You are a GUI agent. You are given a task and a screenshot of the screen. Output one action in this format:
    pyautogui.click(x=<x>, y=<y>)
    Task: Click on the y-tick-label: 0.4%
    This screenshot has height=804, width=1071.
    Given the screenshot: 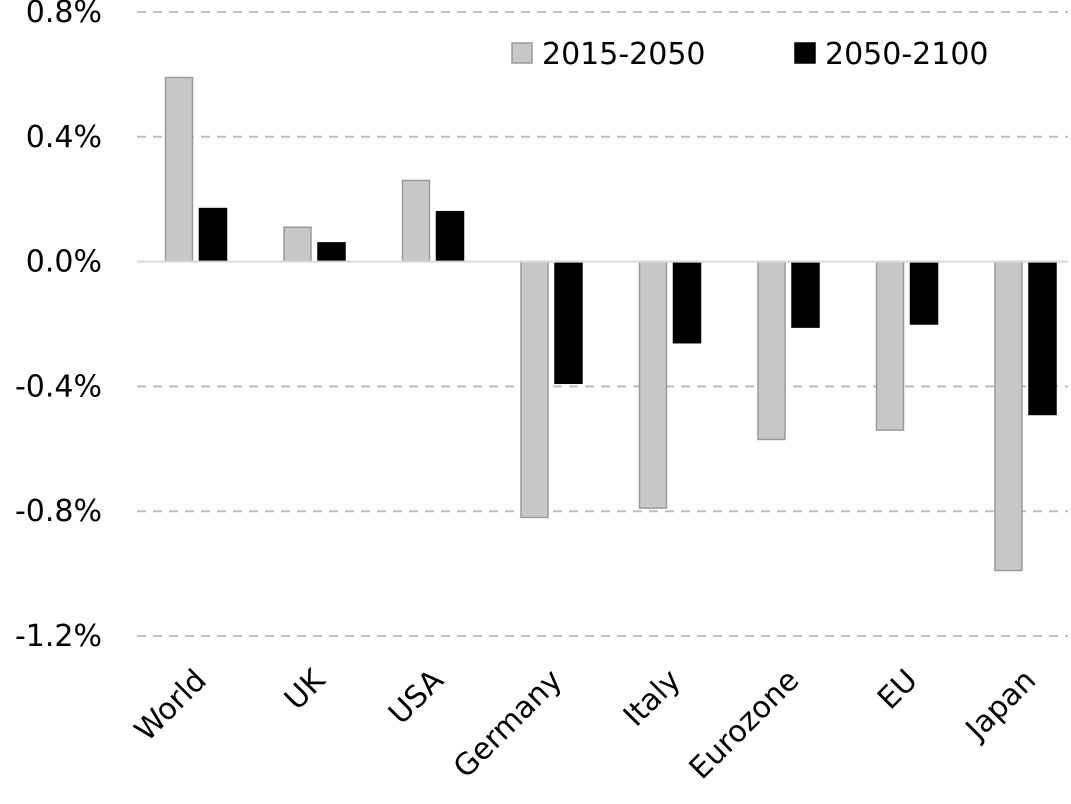 What is the action you would take?
    pyautogui.click(x=64, y=137)
    